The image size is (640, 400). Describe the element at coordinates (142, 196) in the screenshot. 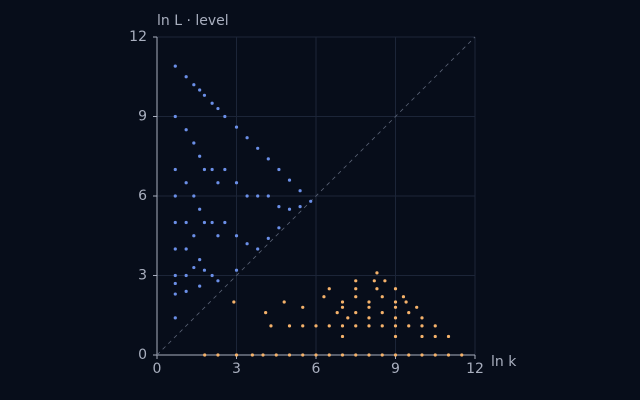

I see `y-tick-label: 6` at that location.